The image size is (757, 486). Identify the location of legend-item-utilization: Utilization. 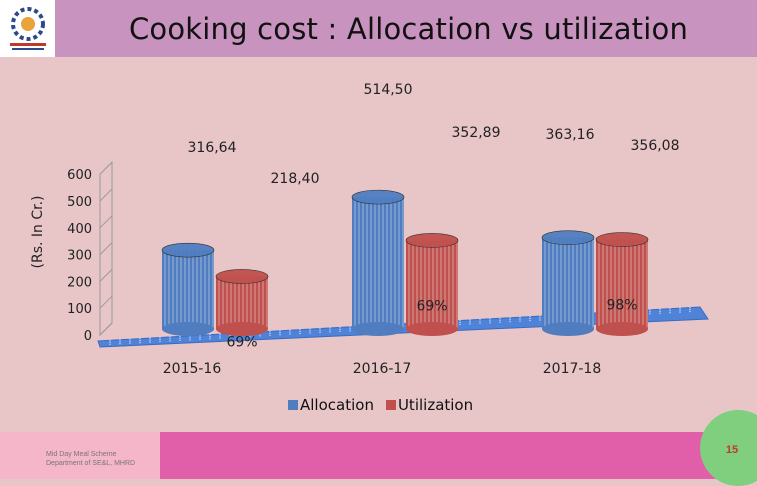
(429, 405).